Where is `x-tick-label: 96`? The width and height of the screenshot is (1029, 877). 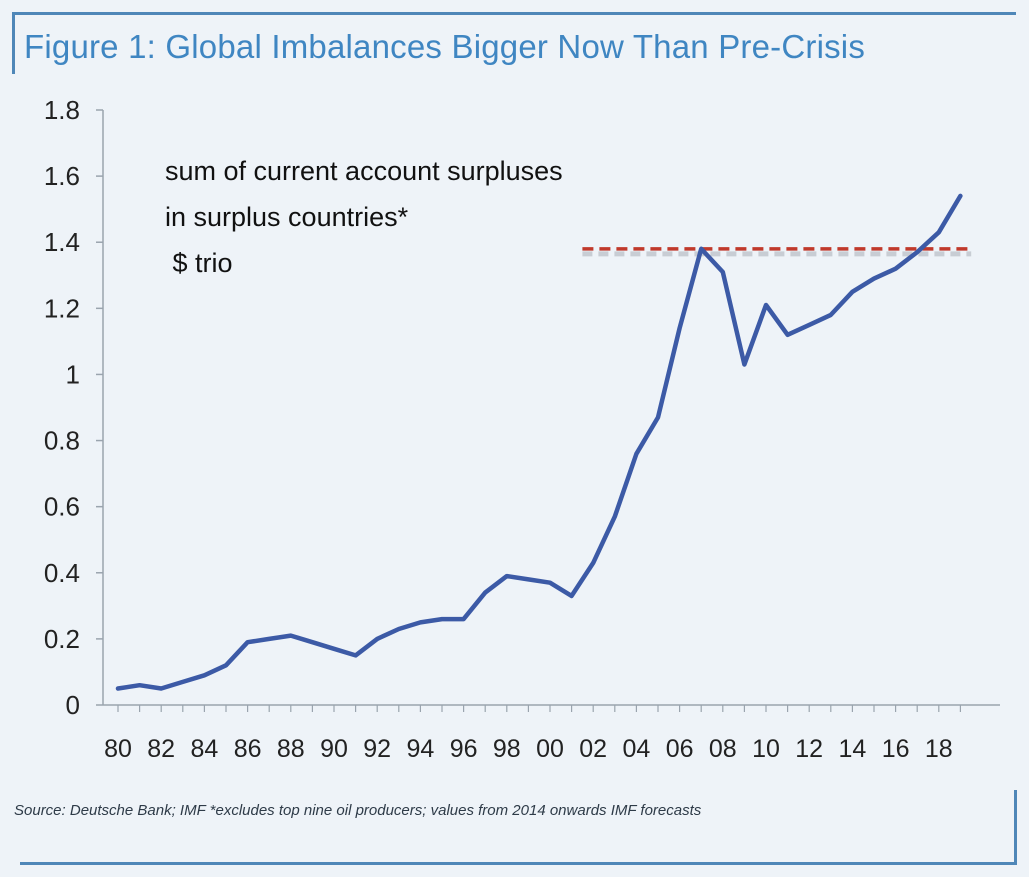 x-tick-label: 96 is located at coordinates (464, 749).